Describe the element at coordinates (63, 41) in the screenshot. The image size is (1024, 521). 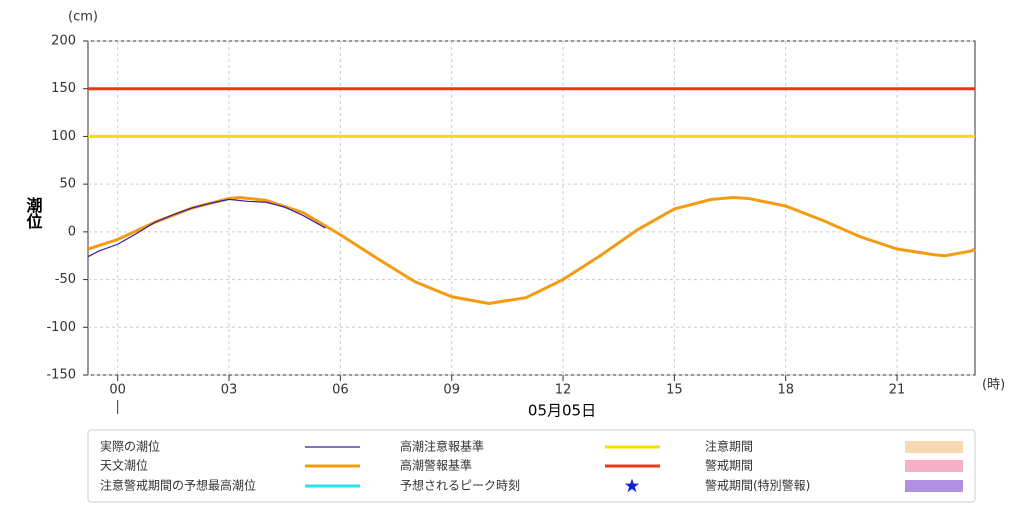
I see `y-tick-label: 200` at that location.